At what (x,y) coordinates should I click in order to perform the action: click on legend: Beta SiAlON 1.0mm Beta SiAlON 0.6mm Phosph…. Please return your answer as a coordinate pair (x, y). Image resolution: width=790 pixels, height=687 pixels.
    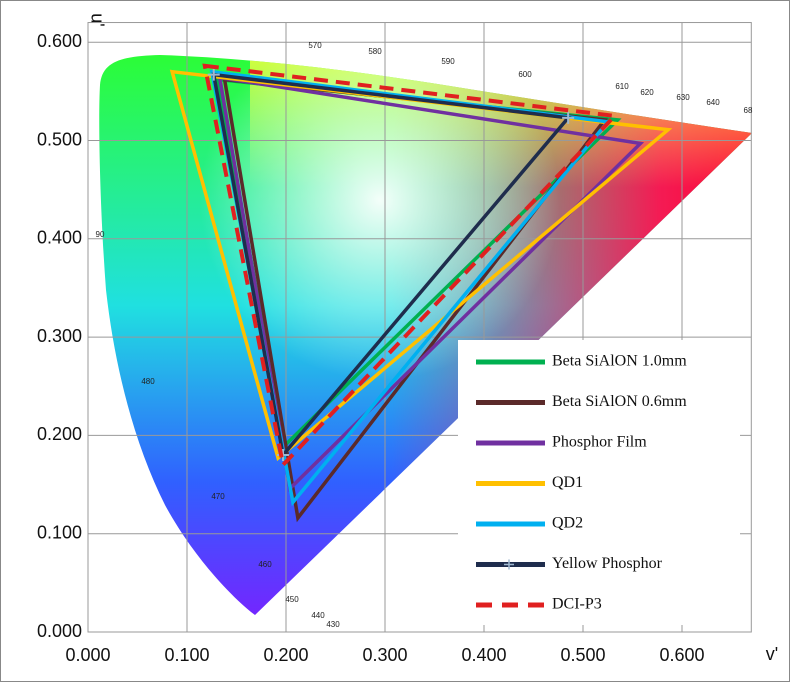
    Looking at the image, I should click on (581, 483).